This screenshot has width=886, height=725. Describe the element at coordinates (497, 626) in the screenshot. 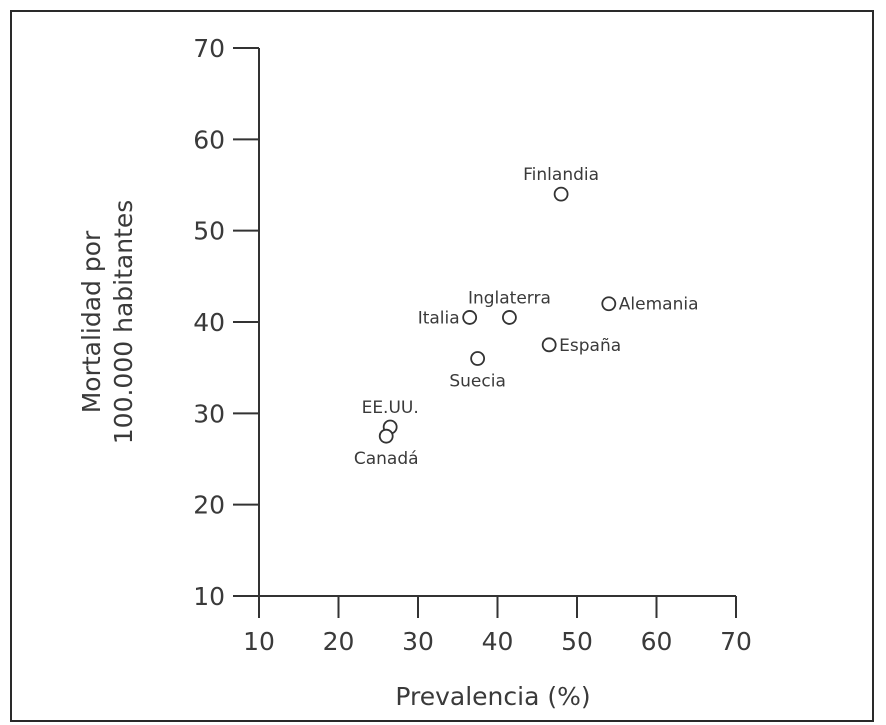

I see `x-ticks: 10 20 30 40 50 60 70` at that location.